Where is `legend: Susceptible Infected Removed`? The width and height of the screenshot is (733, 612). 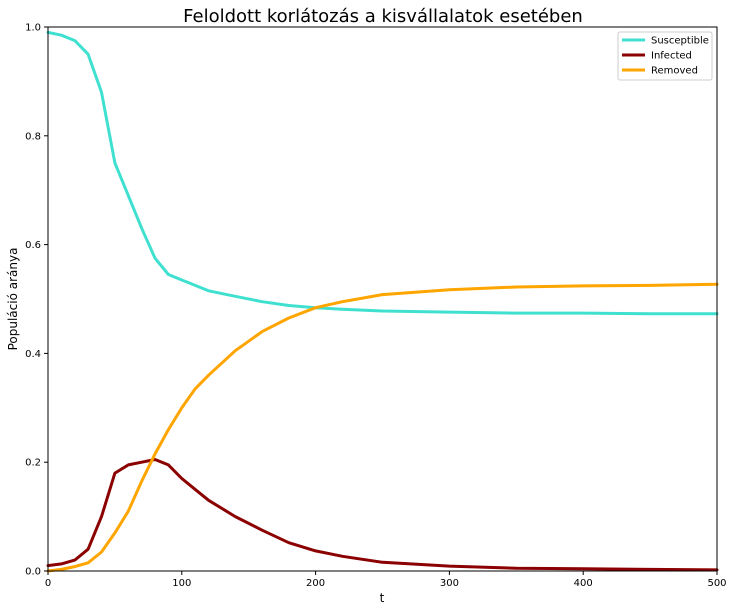
legend: Susceptible Infected Removed is located at coordinates (665, 56).